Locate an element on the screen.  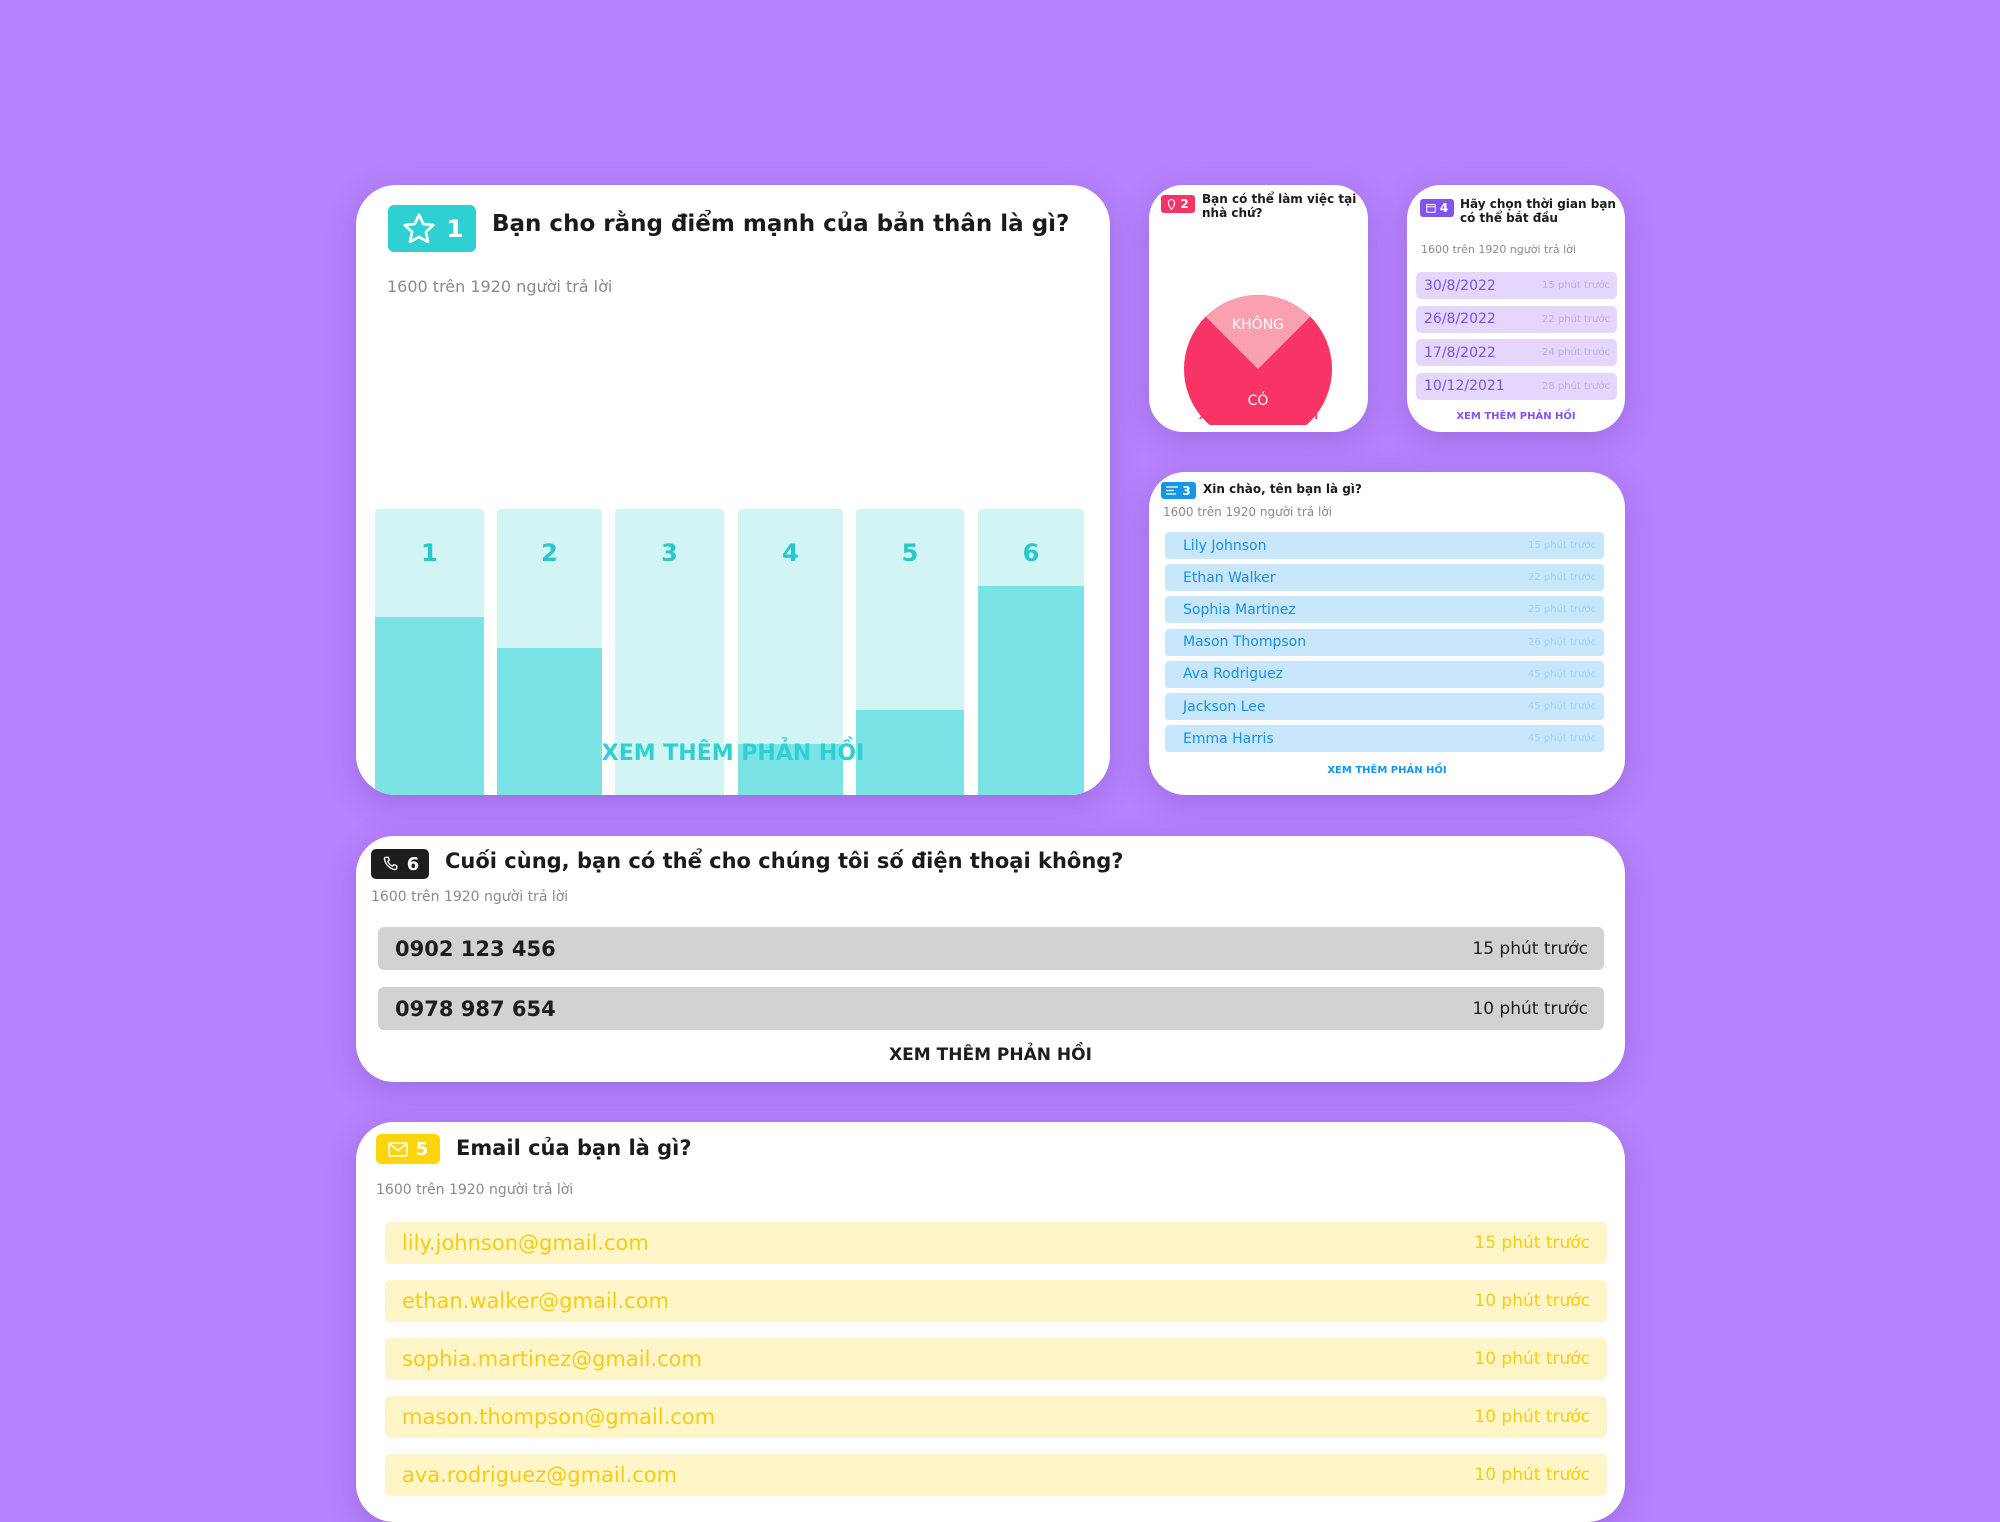
q4-row-2: 26/8/2022 22 phút trước is located at coordinates (1516, 319).